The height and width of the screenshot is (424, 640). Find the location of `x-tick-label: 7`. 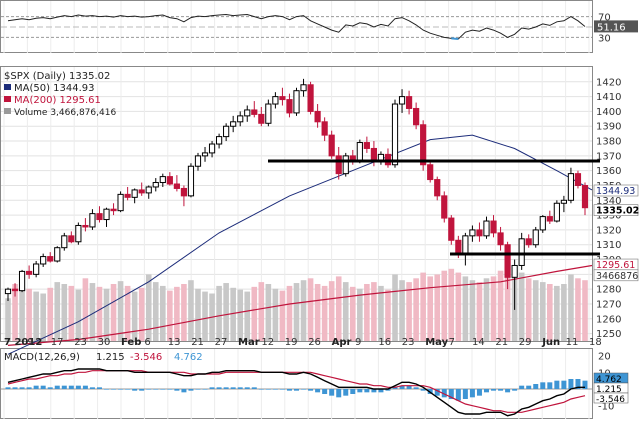

x-tick-label: 7 is located at coordinates (452, 342).